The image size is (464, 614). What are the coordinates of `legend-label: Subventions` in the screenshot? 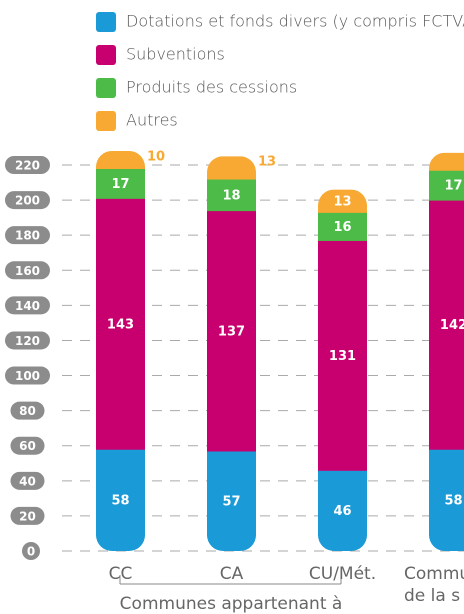 It's located at (175, 54).